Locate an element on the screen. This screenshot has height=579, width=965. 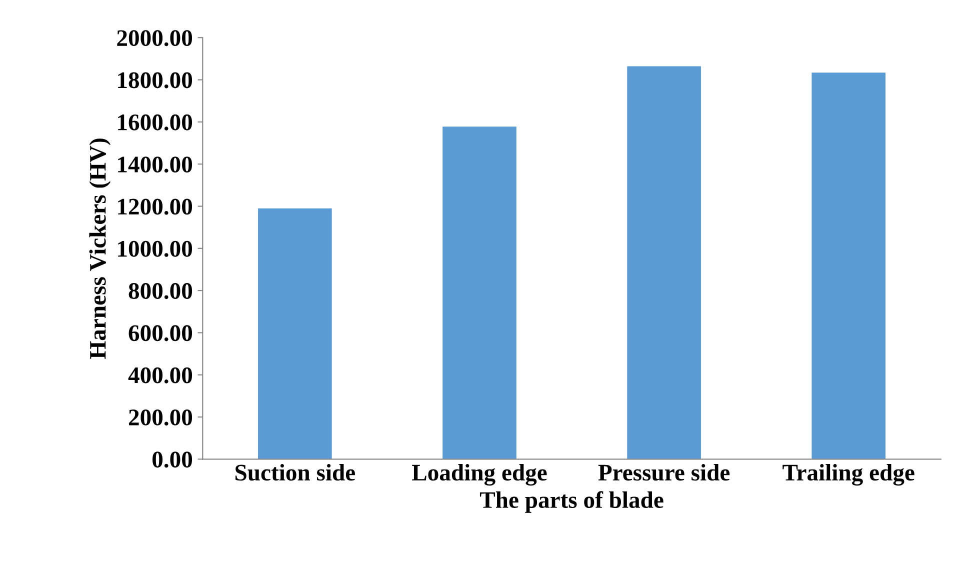
x-tick-label: Trailing edge is located at coordinates (848, 475).